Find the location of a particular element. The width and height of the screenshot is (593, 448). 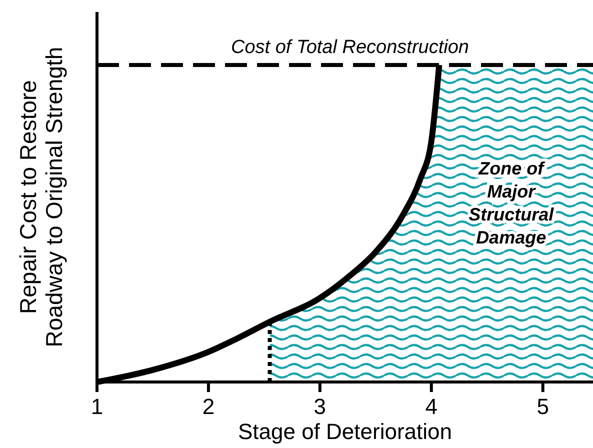

x-tick-label: 5 is located at coordinates (542, 406).